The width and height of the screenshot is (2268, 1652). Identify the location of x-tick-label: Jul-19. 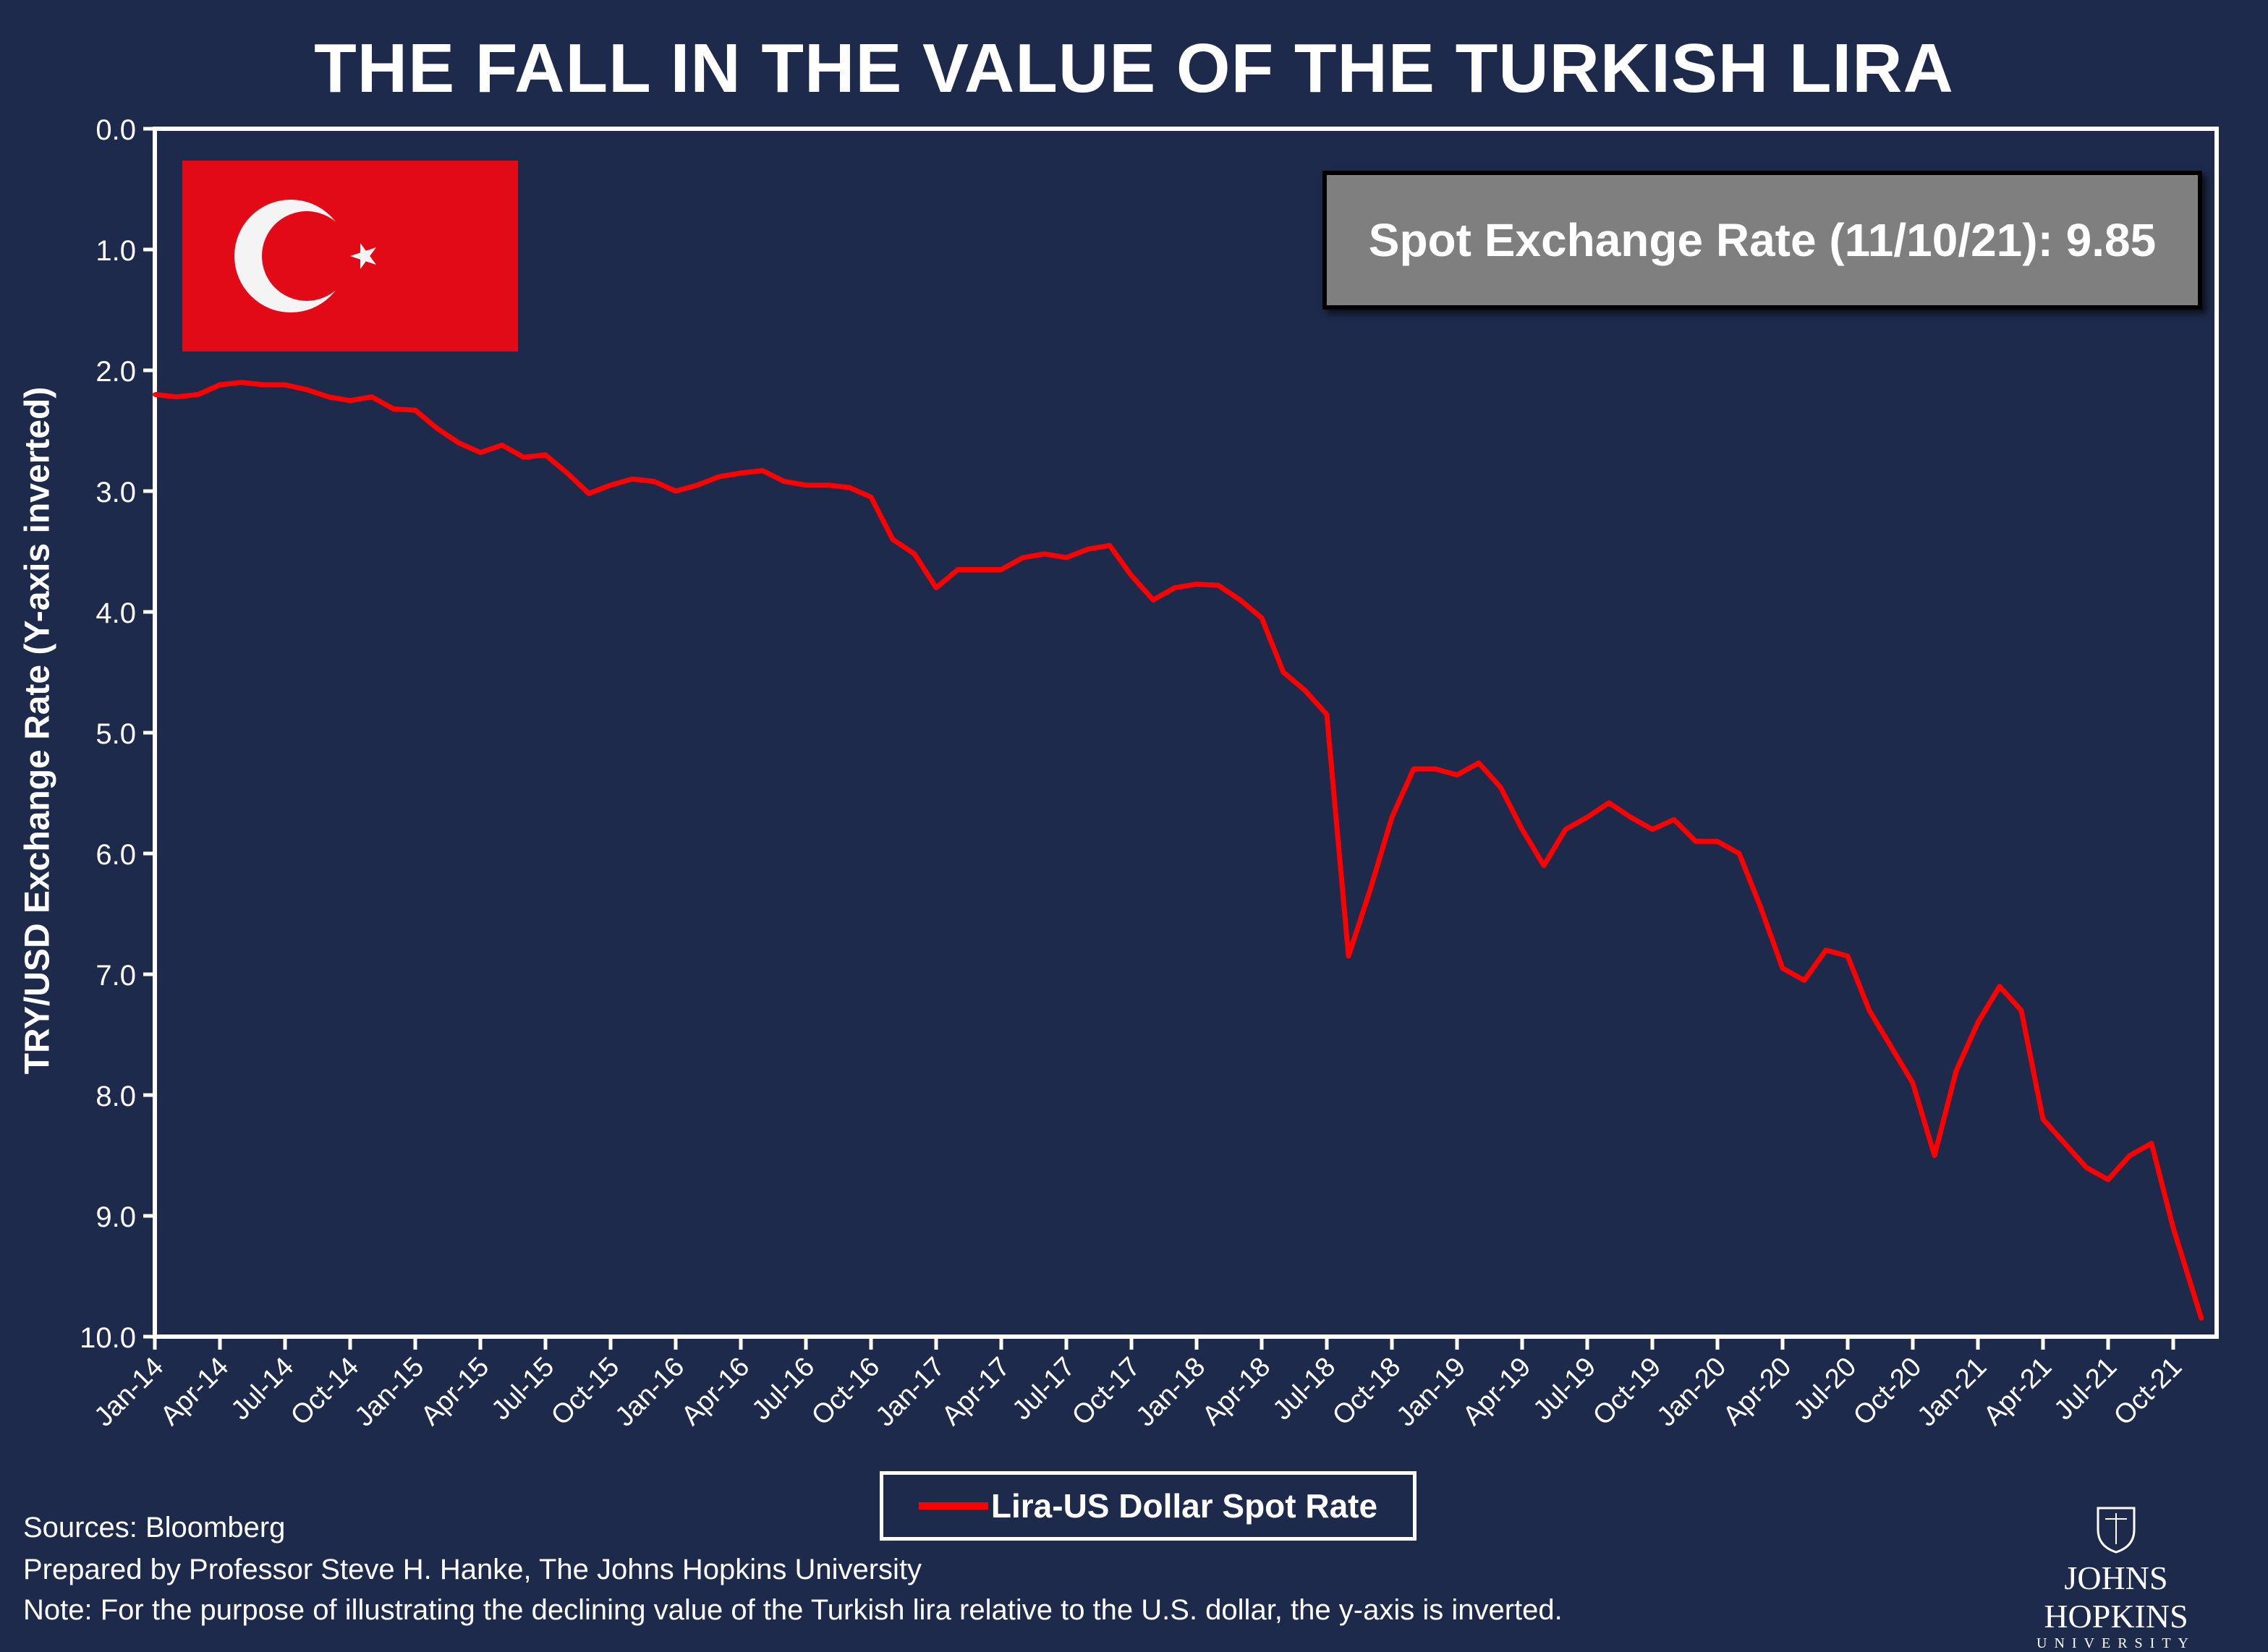
(1564, 1389).